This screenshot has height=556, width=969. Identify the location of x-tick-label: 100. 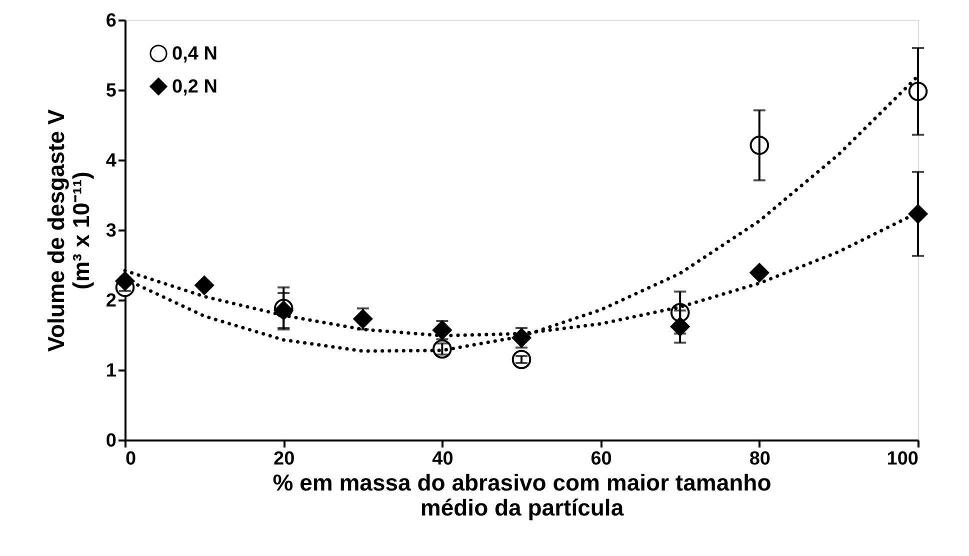
(902, 459).